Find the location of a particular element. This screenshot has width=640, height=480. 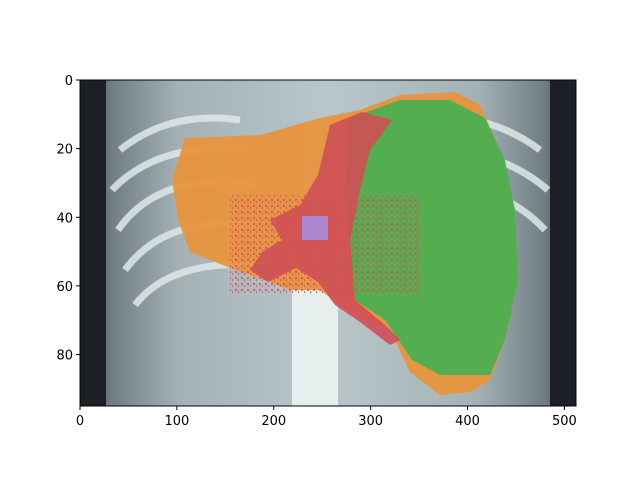

y-tick-label: 20 is located at coordinates (64, 150).